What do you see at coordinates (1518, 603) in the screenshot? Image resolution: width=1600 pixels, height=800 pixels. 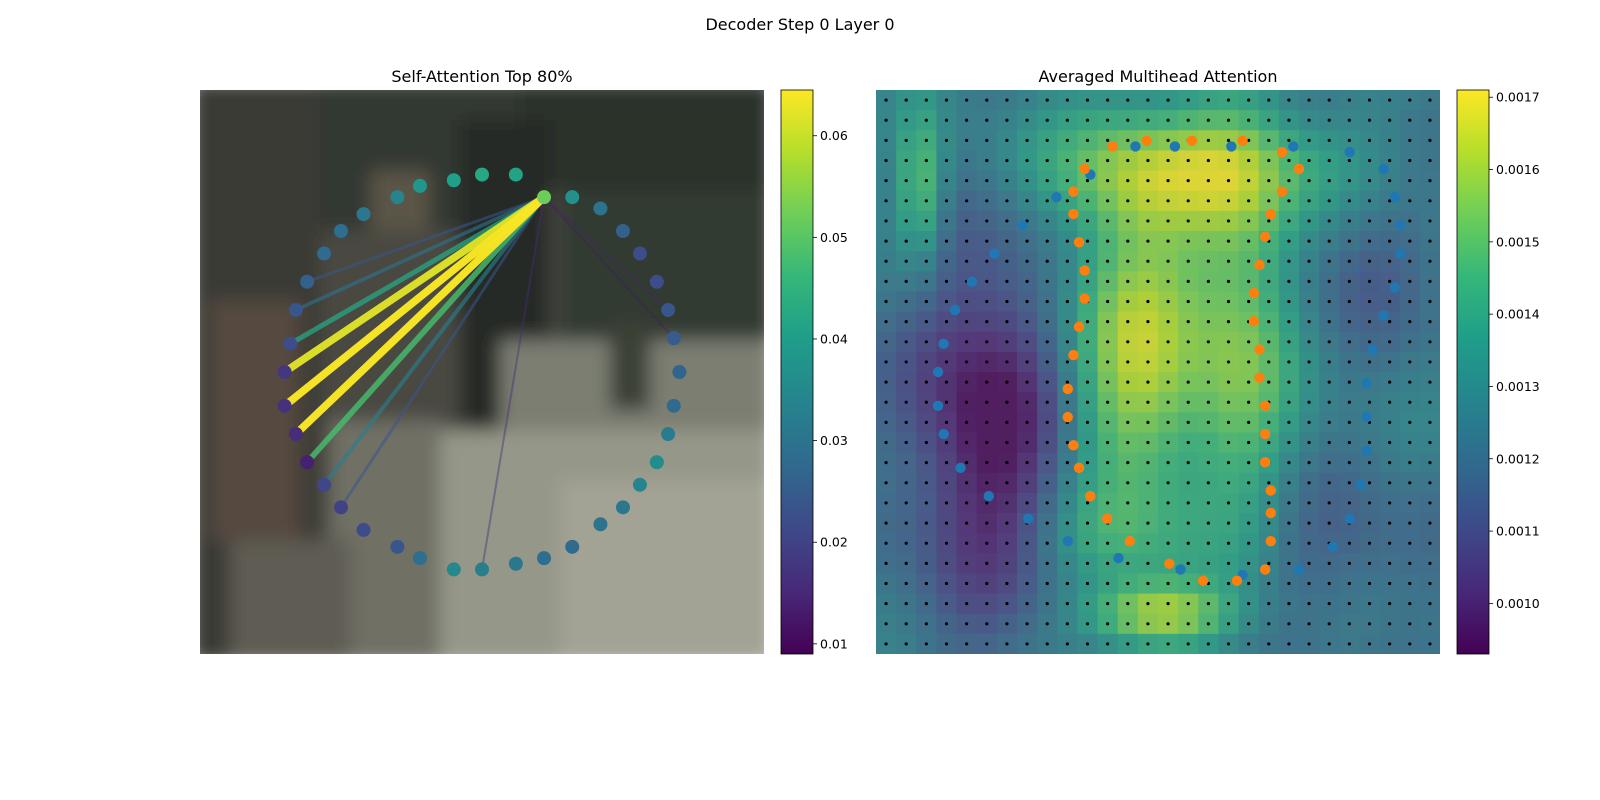 I see `multihead-colorbar-tick-label: 0.0010` at bounding box center [1518, 603].